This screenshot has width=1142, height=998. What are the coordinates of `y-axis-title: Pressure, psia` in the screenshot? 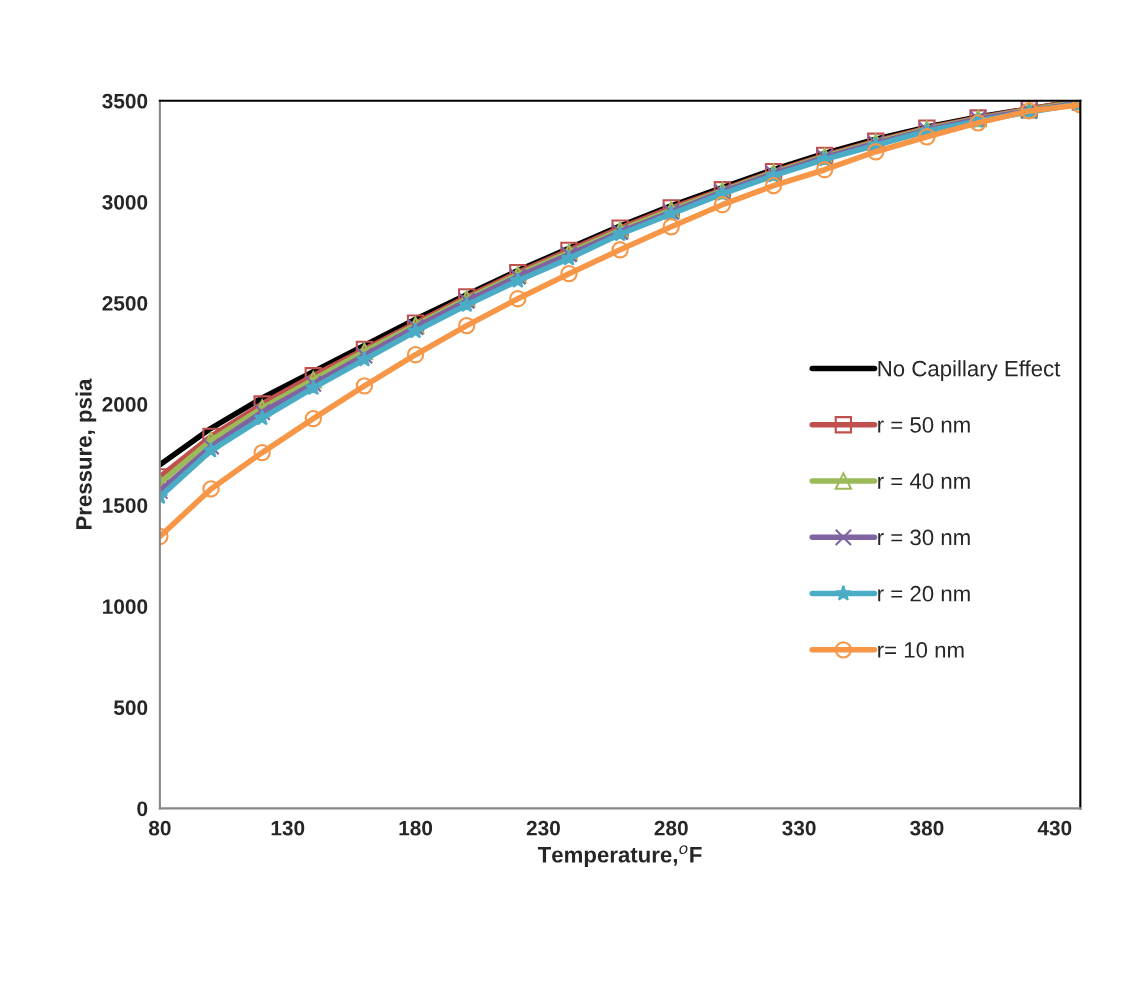 It's located at (86, 454).